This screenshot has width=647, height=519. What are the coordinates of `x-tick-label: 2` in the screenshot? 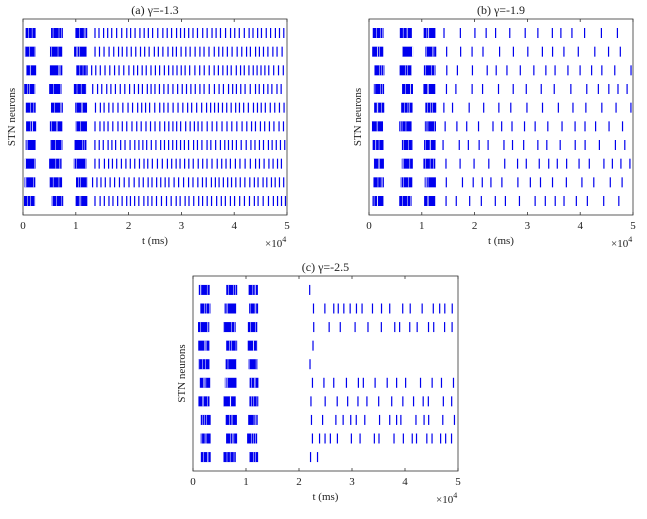 It's located at (475, 226).